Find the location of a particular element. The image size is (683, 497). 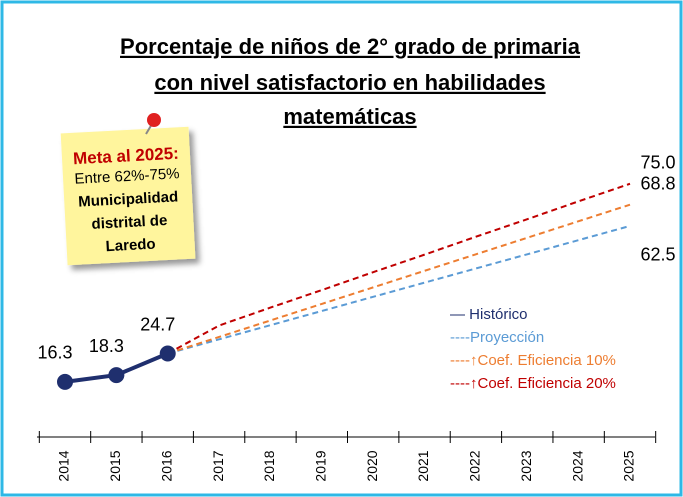

note-text: distrital de is located at coordinates (129, 222).